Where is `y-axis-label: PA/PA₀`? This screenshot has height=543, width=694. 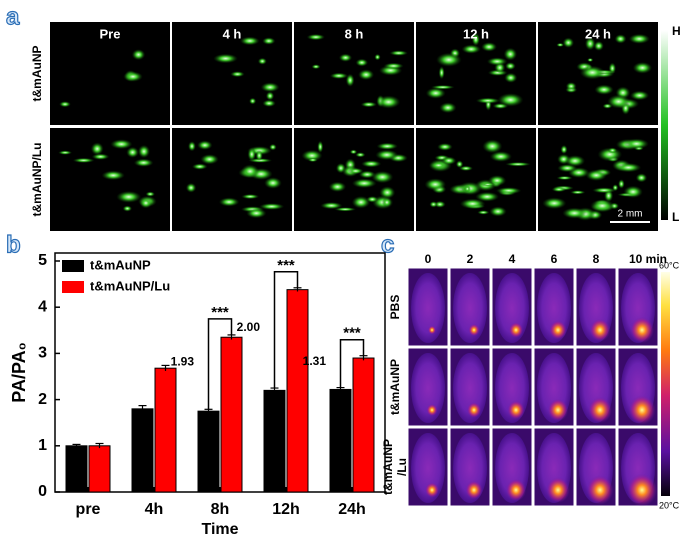 y-axis-label: PA/PA₀ is located at coordinates (19, 372).